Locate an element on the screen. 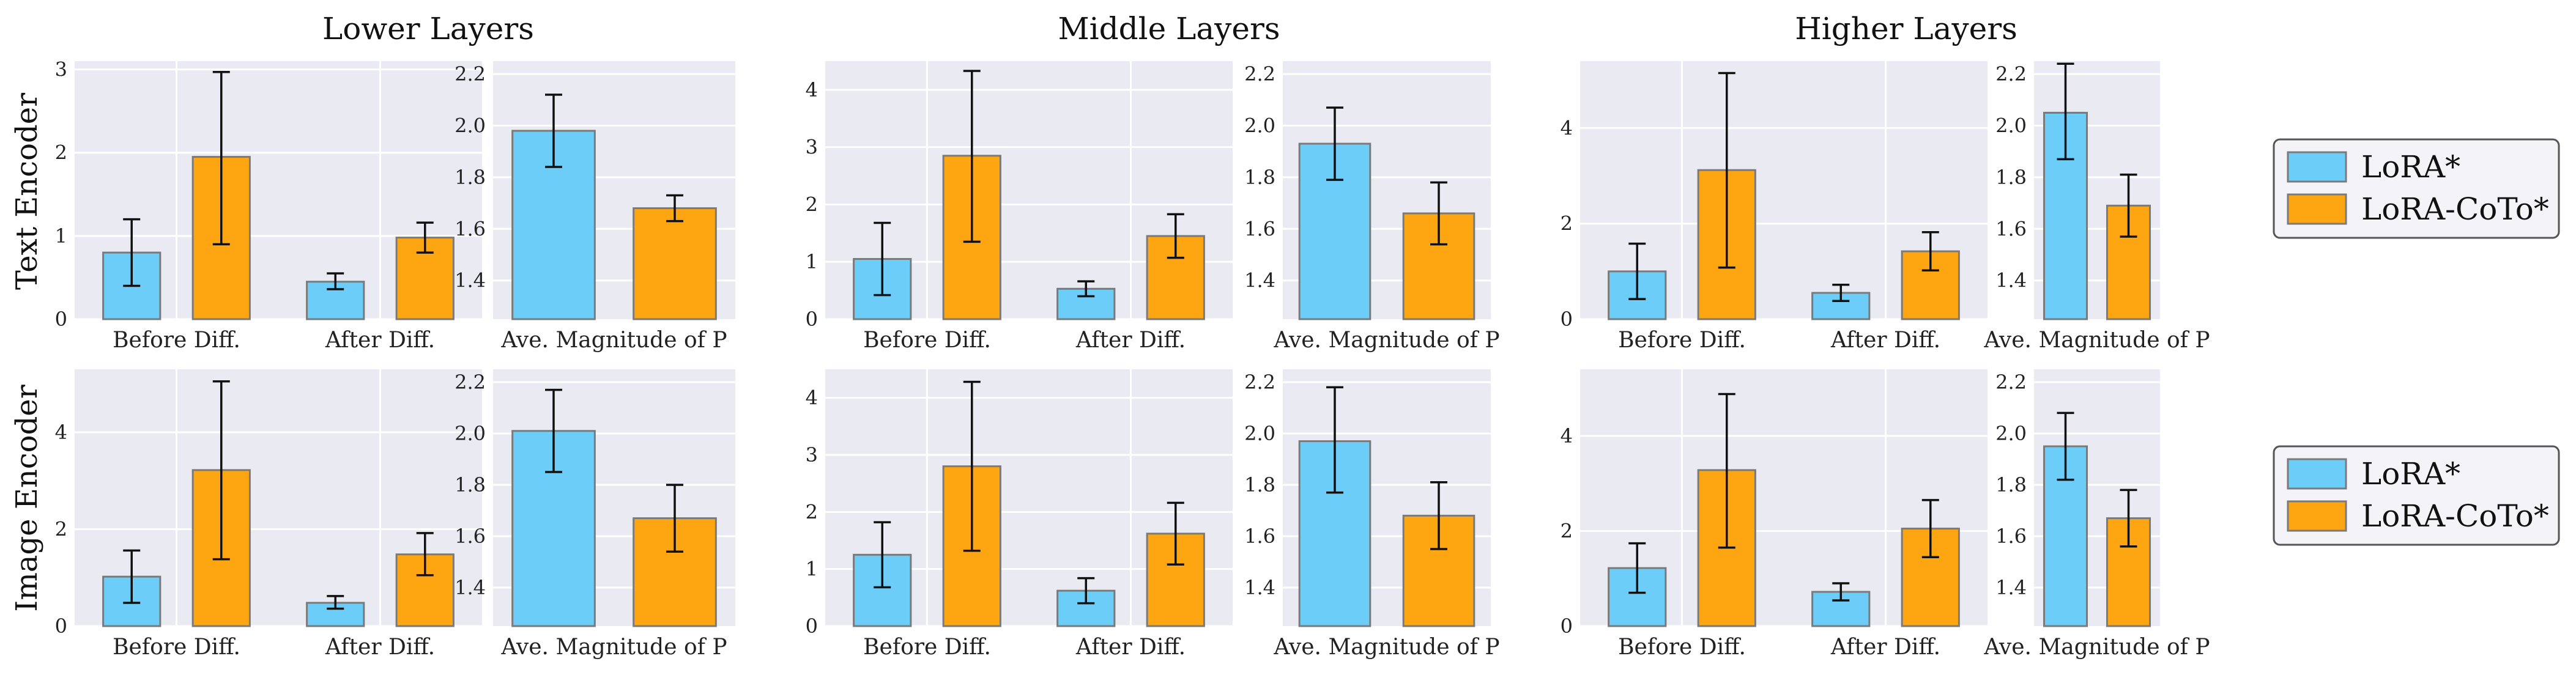 This screenshot has width=2576, height=675. chart-image-middle-left: 0 1 2 3 4 Before Diff. After Diff. is located at coordinates (1019, 514).